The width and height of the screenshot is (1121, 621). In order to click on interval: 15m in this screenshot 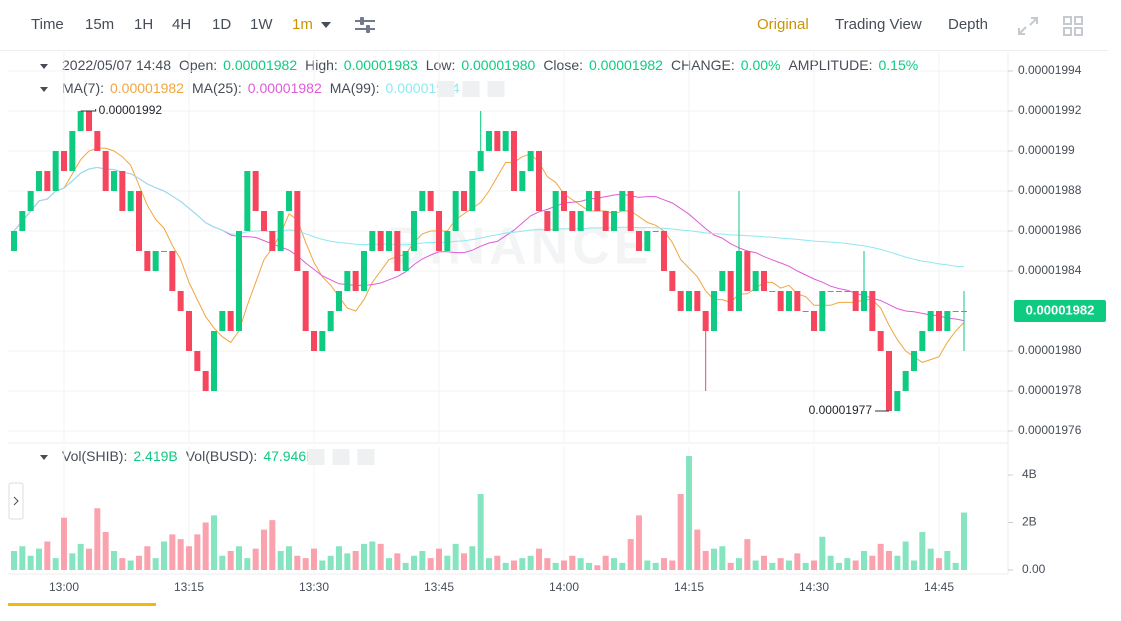, I will do `click(100, 24)`.